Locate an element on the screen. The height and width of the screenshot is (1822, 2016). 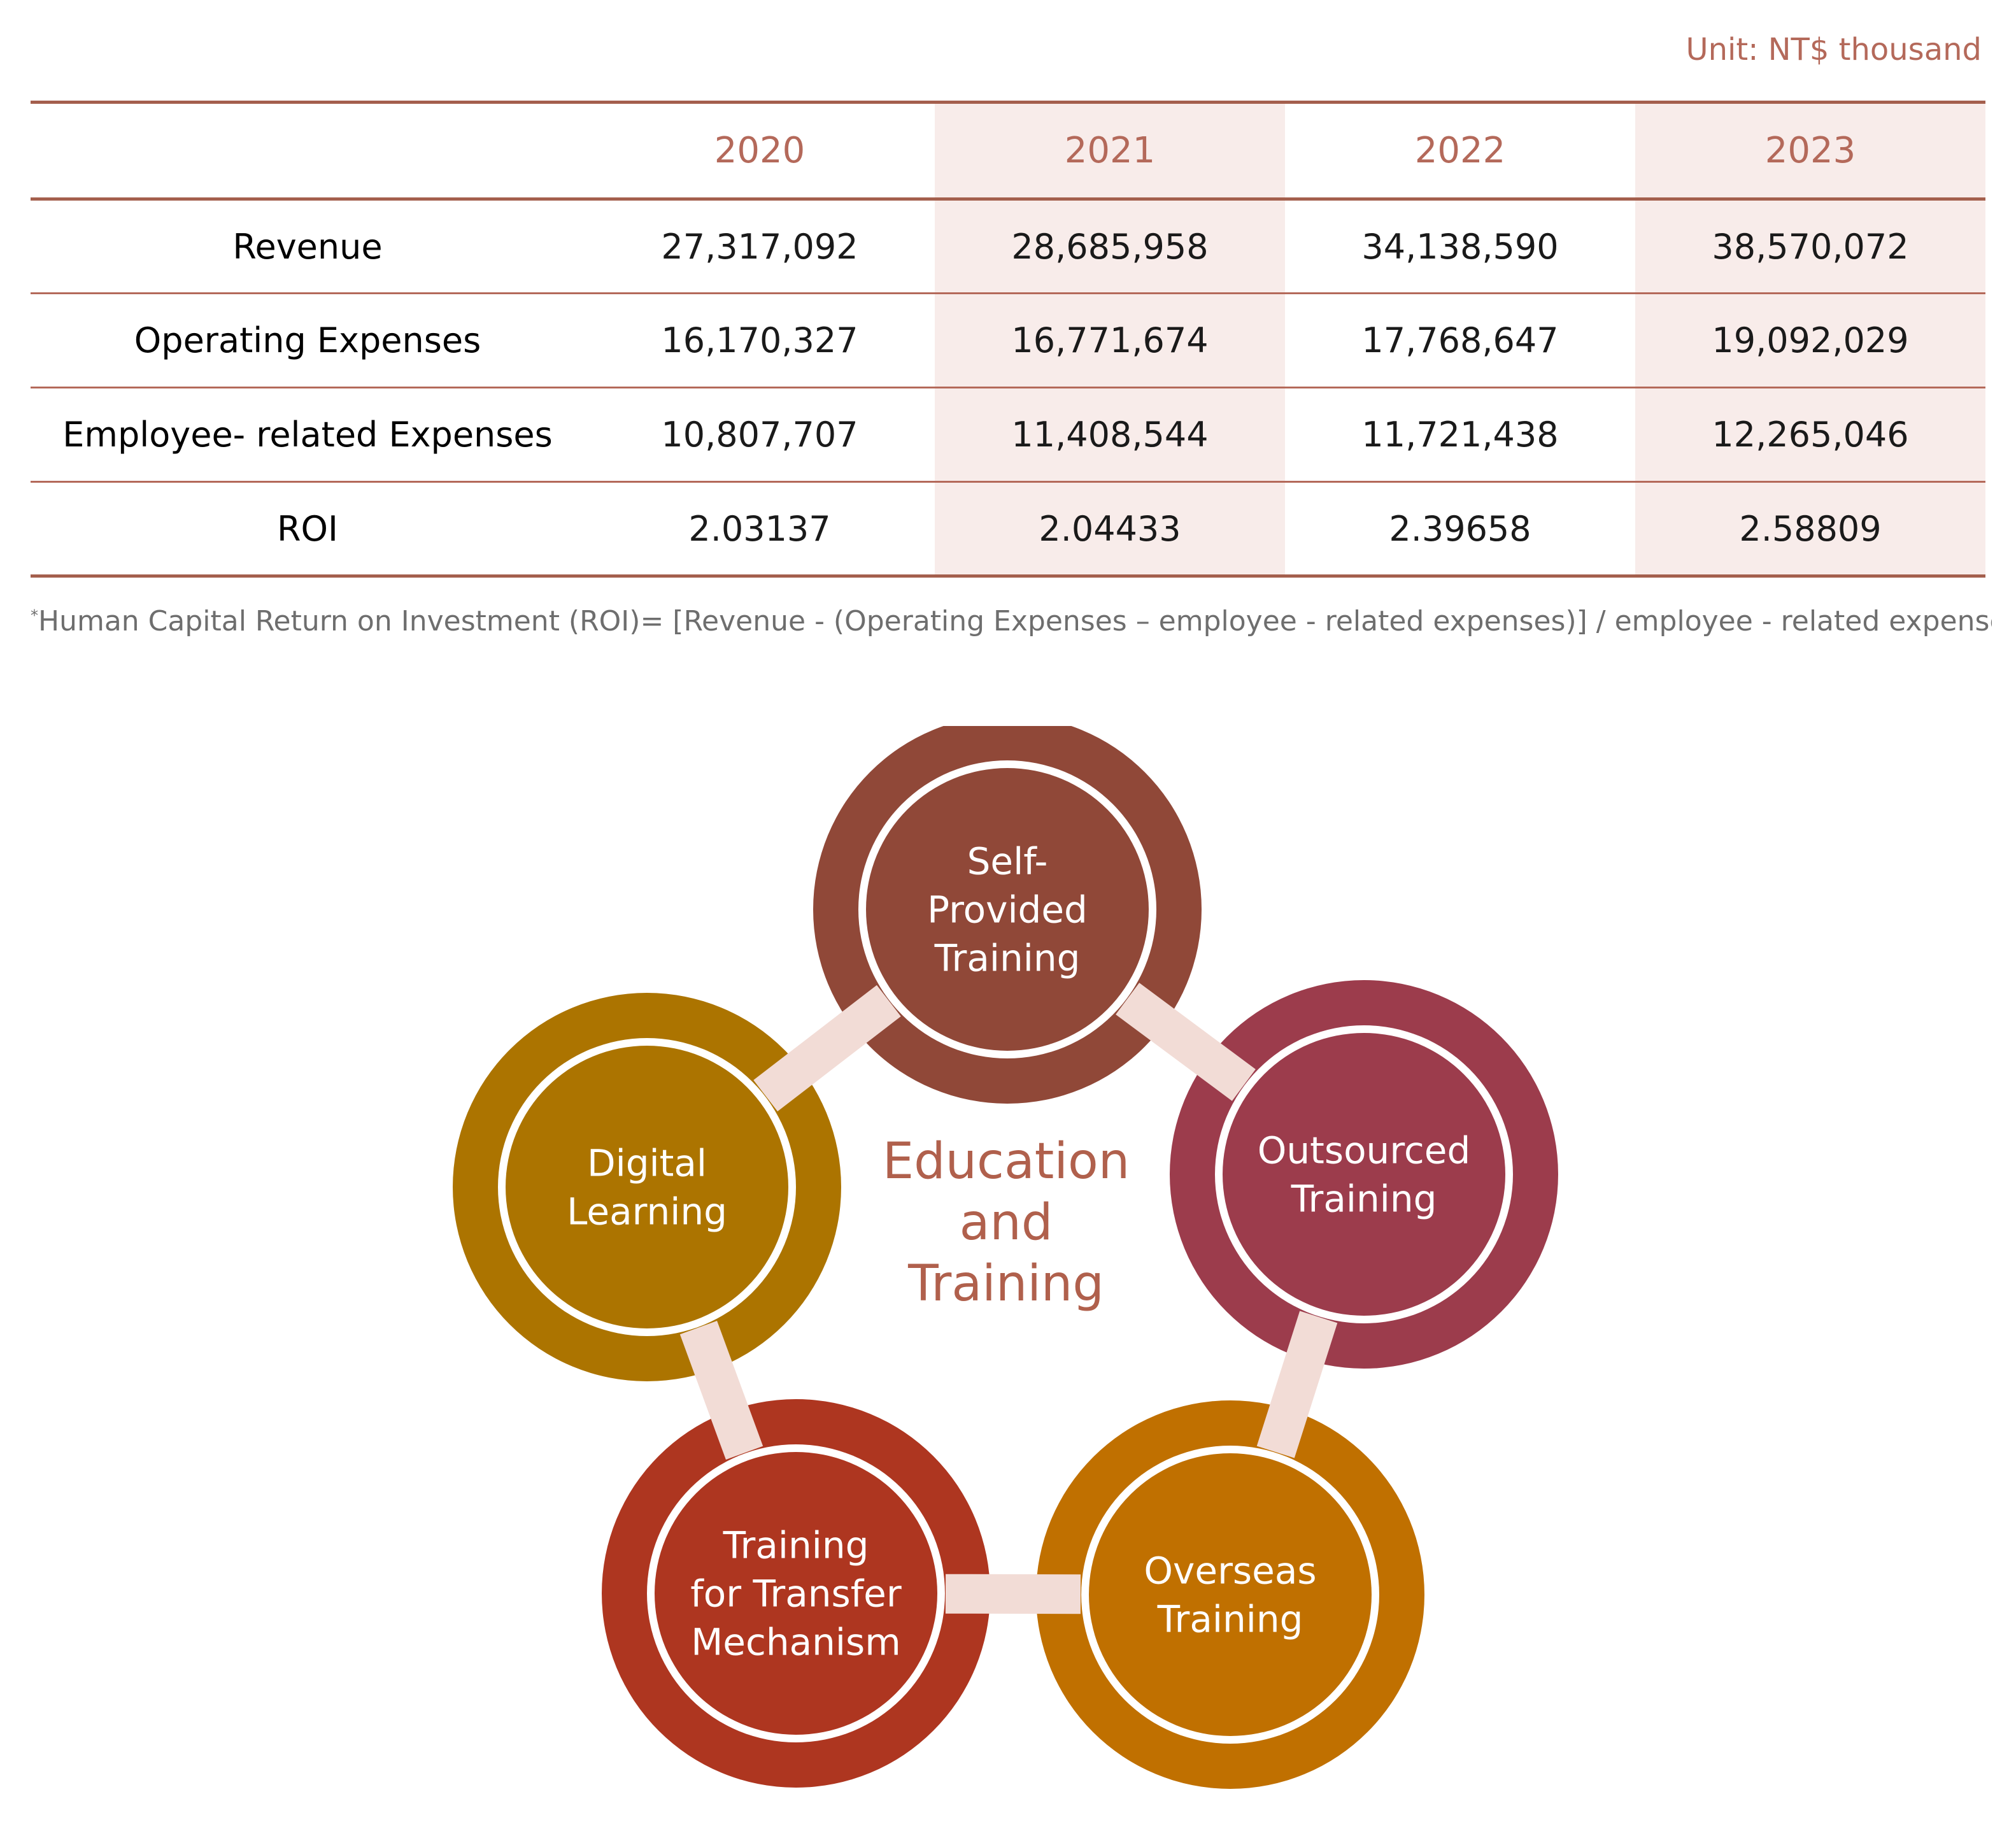
table-cell: 2.39658 is located at coordinates (1460, 530).